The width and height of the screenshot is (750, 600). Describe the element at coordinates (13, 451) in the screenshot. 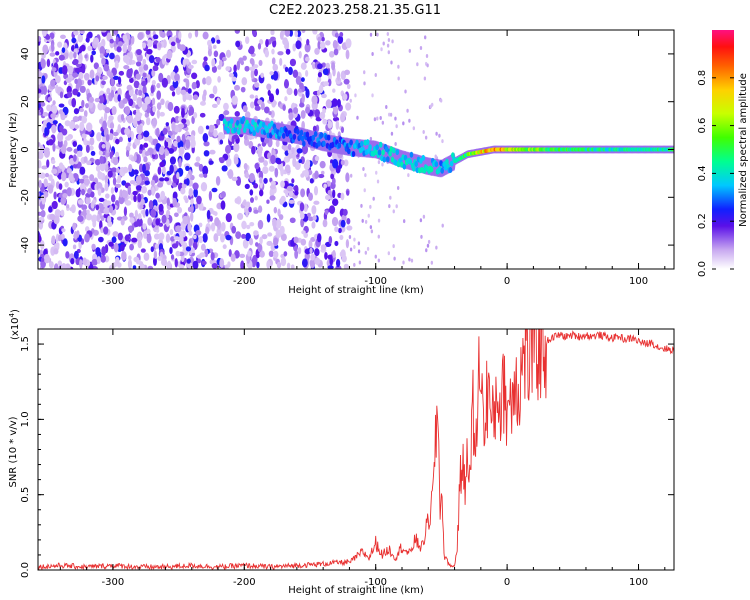

I see `snr-y-axis-label: SNR (10 * v/v)` at that location.